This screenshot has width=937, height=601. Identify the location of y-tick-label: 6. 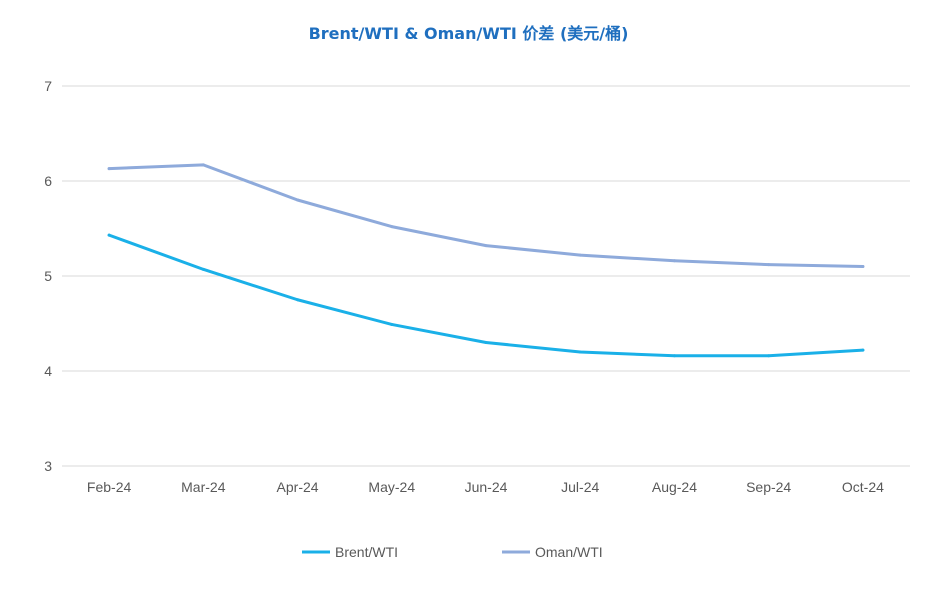
(48, 181).